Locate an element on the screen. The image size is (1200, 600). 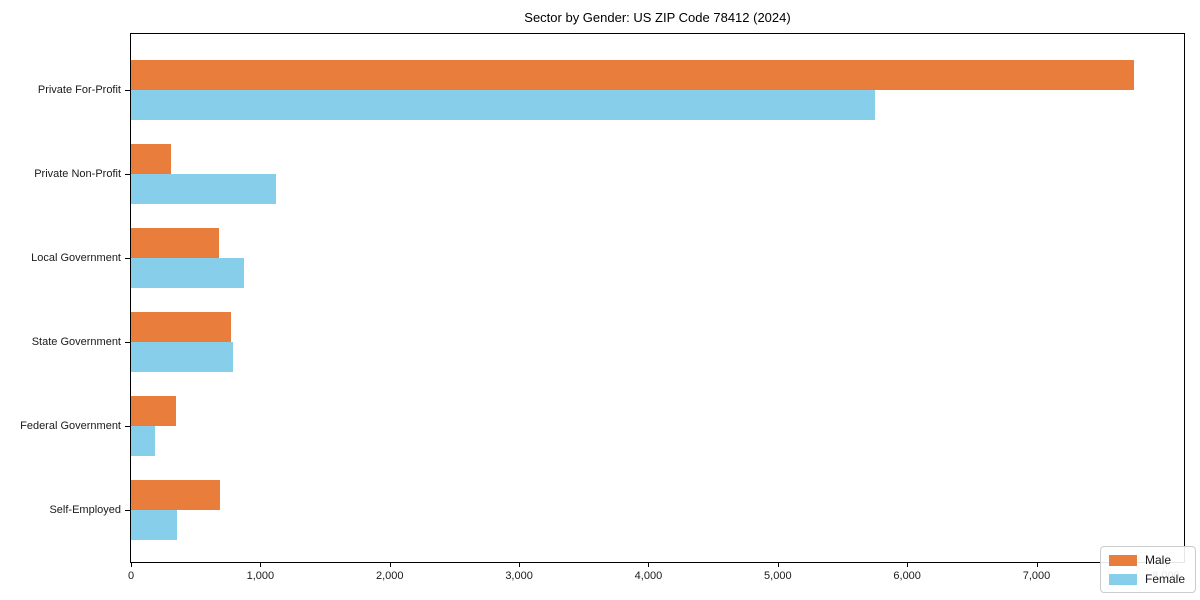
x-axis-label: 6,000 is located at coordinates (907, 576).